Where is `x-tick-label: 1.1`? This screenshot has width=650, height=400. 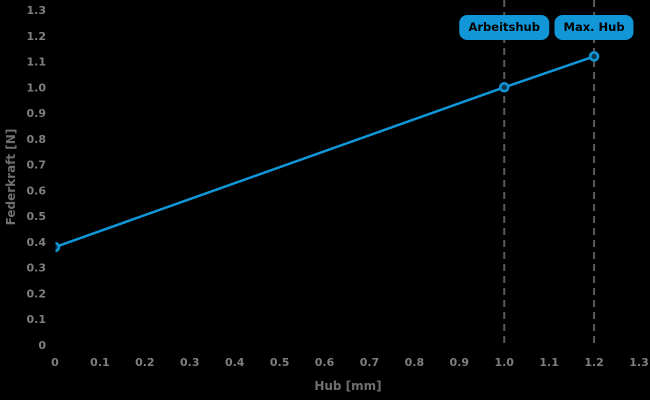
x-tick-label: 1.1 is located at coordinates (549, 362).